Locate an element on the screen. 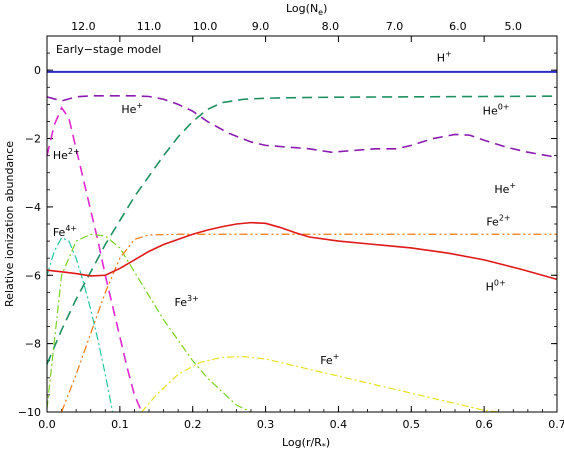 The image size is (564, 452). top-tick-label: 10.0 is located at coordinates (205, 26).